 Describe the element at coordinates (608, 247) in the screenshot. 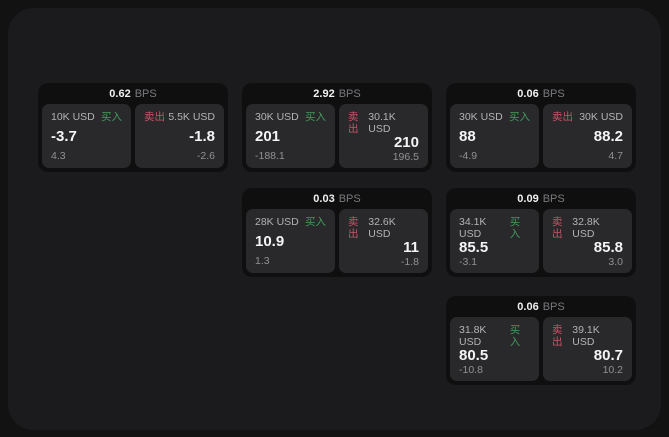

I see `sell-price: 85.8` at that location.